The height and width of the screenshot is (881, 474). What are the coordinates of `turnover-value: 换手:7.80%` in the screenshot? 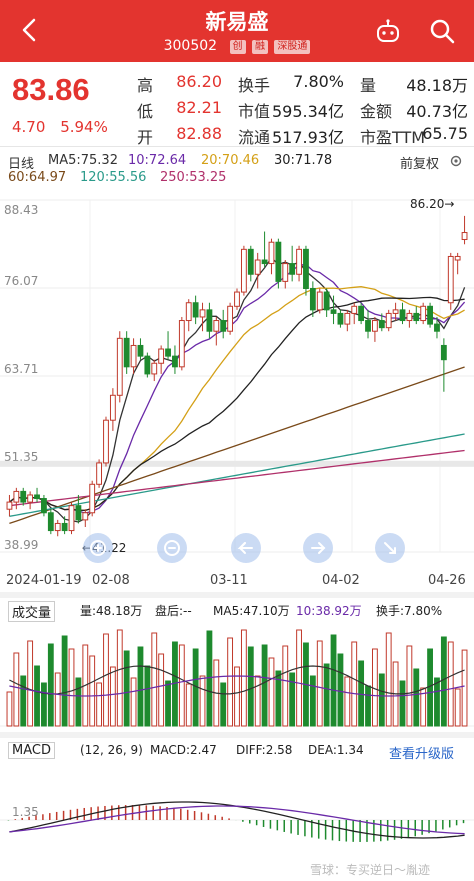 It's located at (409, 611).